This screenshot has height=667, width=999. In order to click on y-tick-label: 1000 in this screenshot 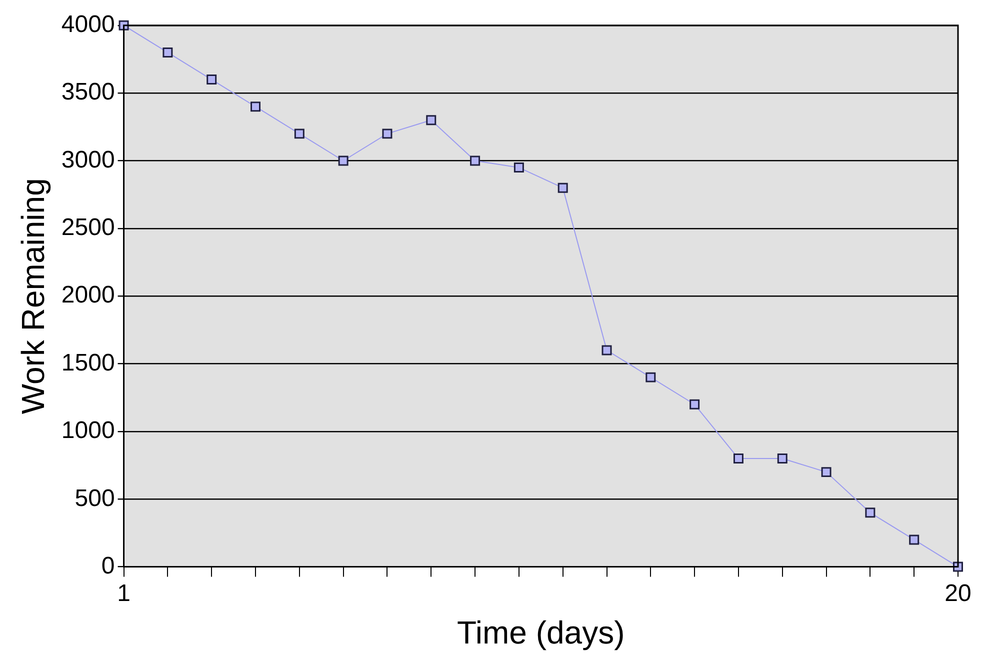, I will do `click(88, 430)`.